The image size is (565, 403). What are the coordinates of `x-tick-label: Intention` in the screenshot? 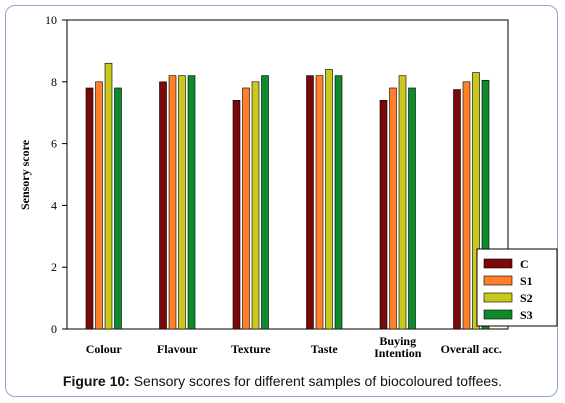 It's located at (398, 353).